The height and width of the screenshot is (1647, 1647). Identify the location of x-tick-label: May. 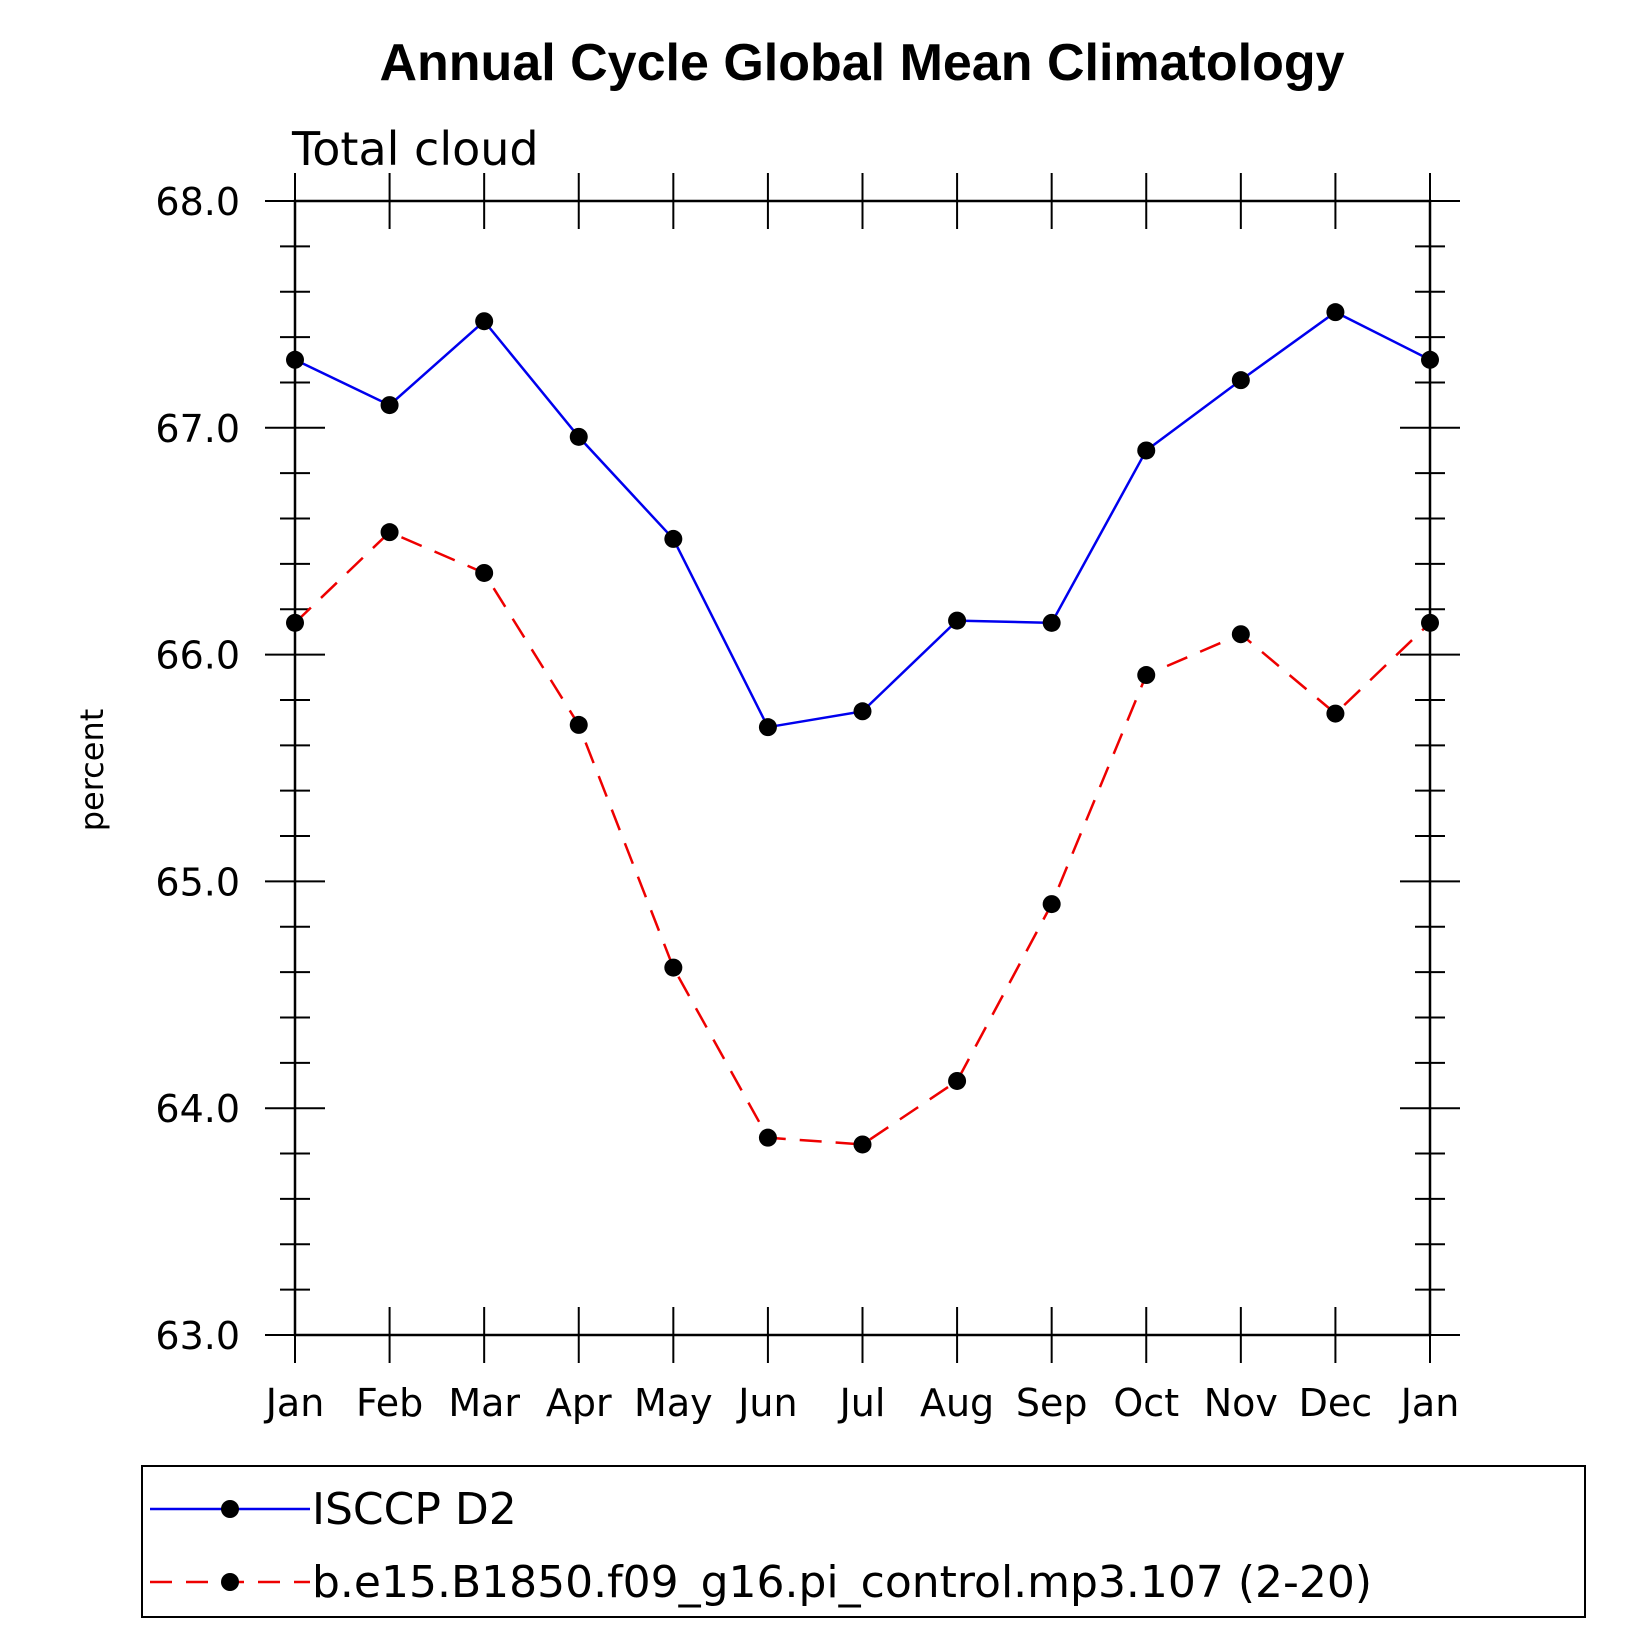
(673, 1403).